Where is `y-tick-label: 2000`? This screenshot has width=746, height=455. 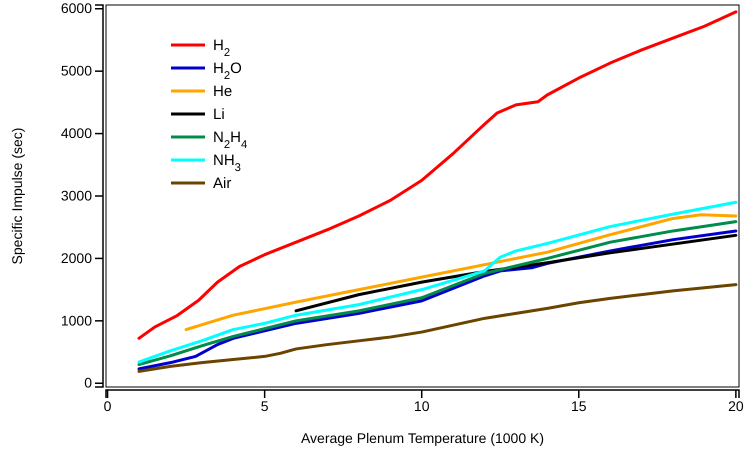 y-tick-label: 2000 is located at coordinates (76, 258).